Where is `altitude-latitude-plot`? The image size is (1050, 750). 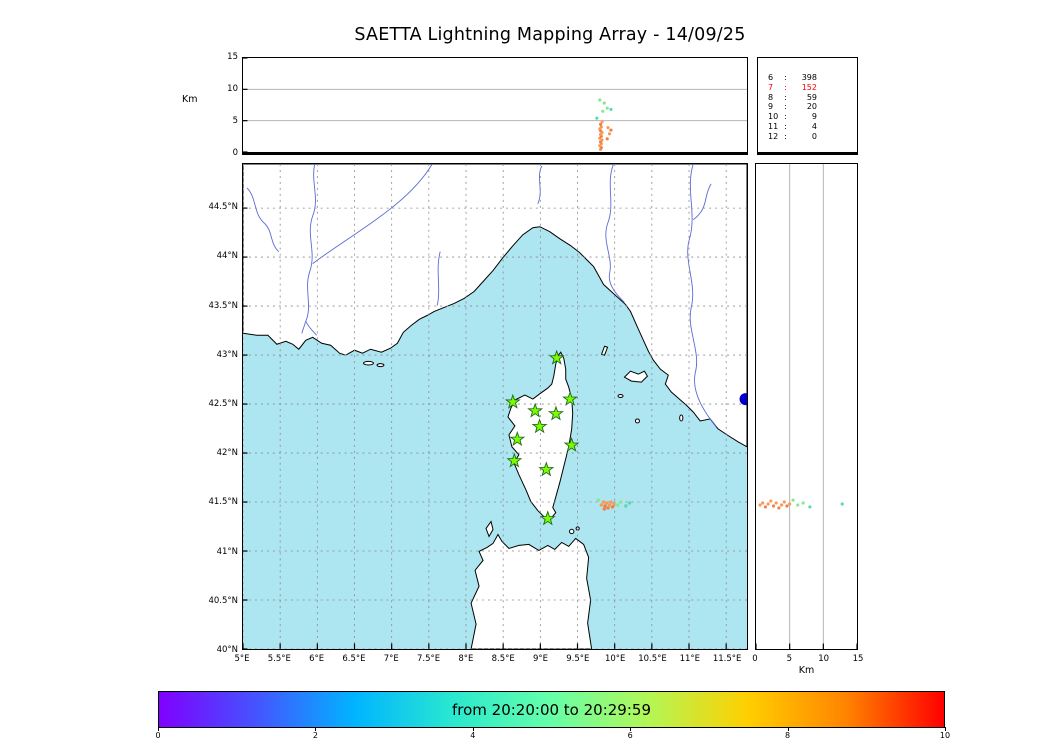 altitude-latitude-plot is located at coordinates (806, 406).